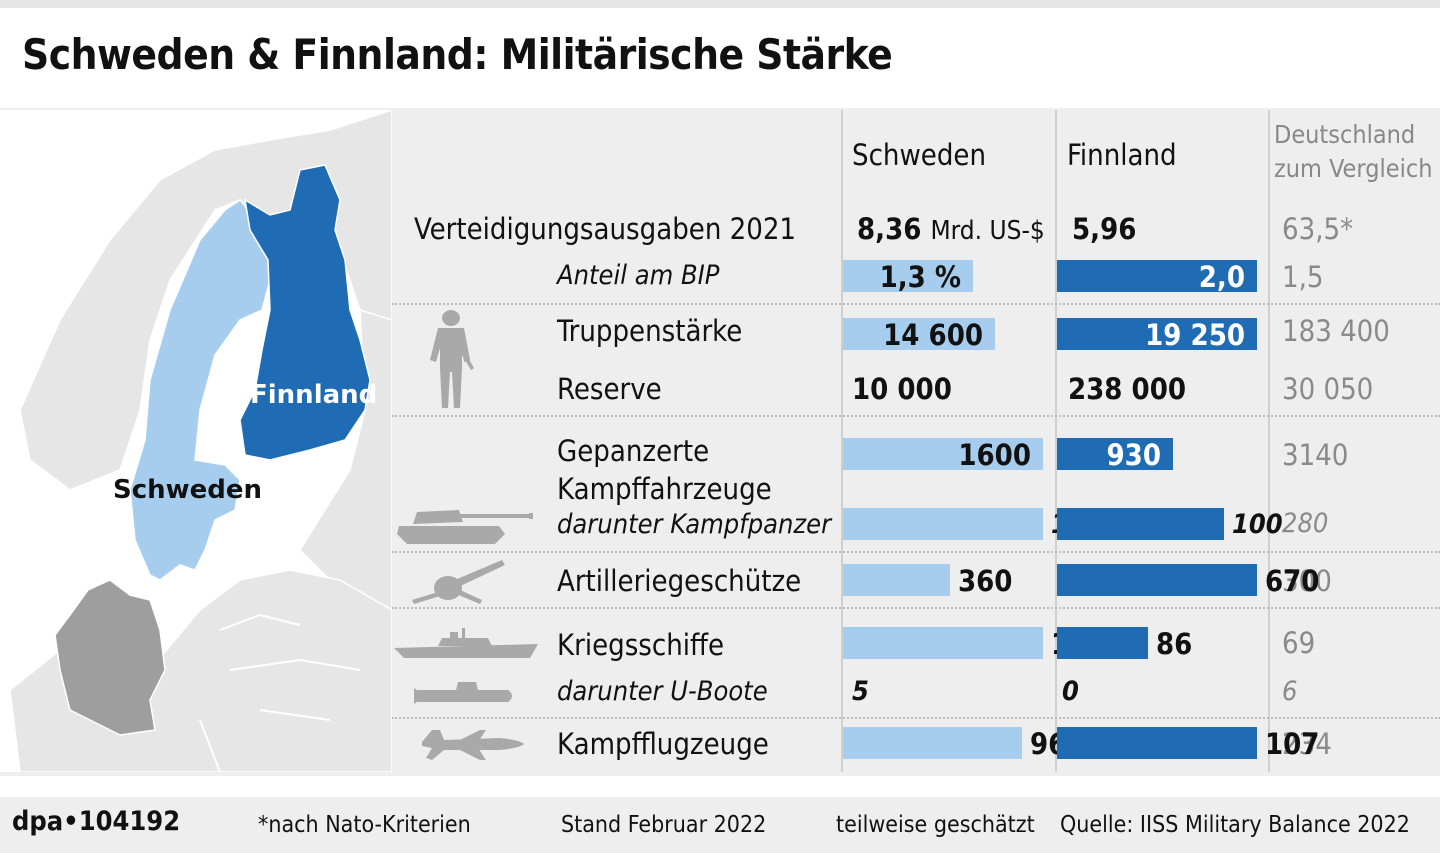  Describe the element at coordinates (663, 744) in the screenshot. I see `row-label-aircraft: Kampfflugzeuge` at that location.